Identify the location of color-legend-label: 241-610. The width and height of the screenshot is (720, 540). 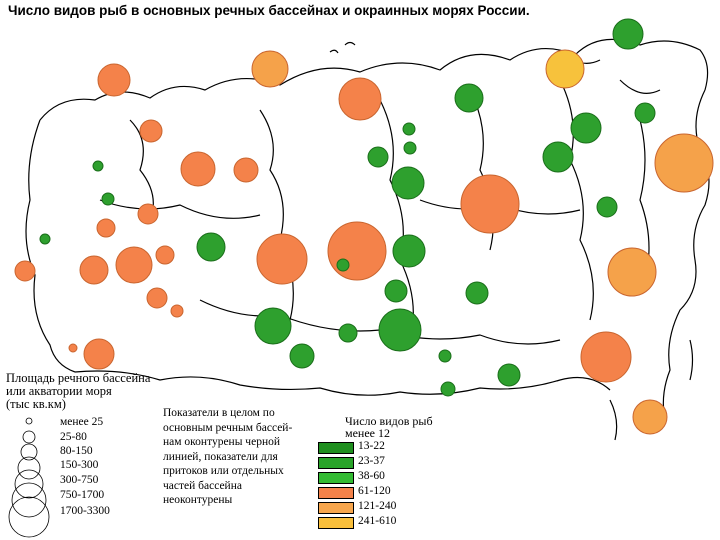
(377, 521).